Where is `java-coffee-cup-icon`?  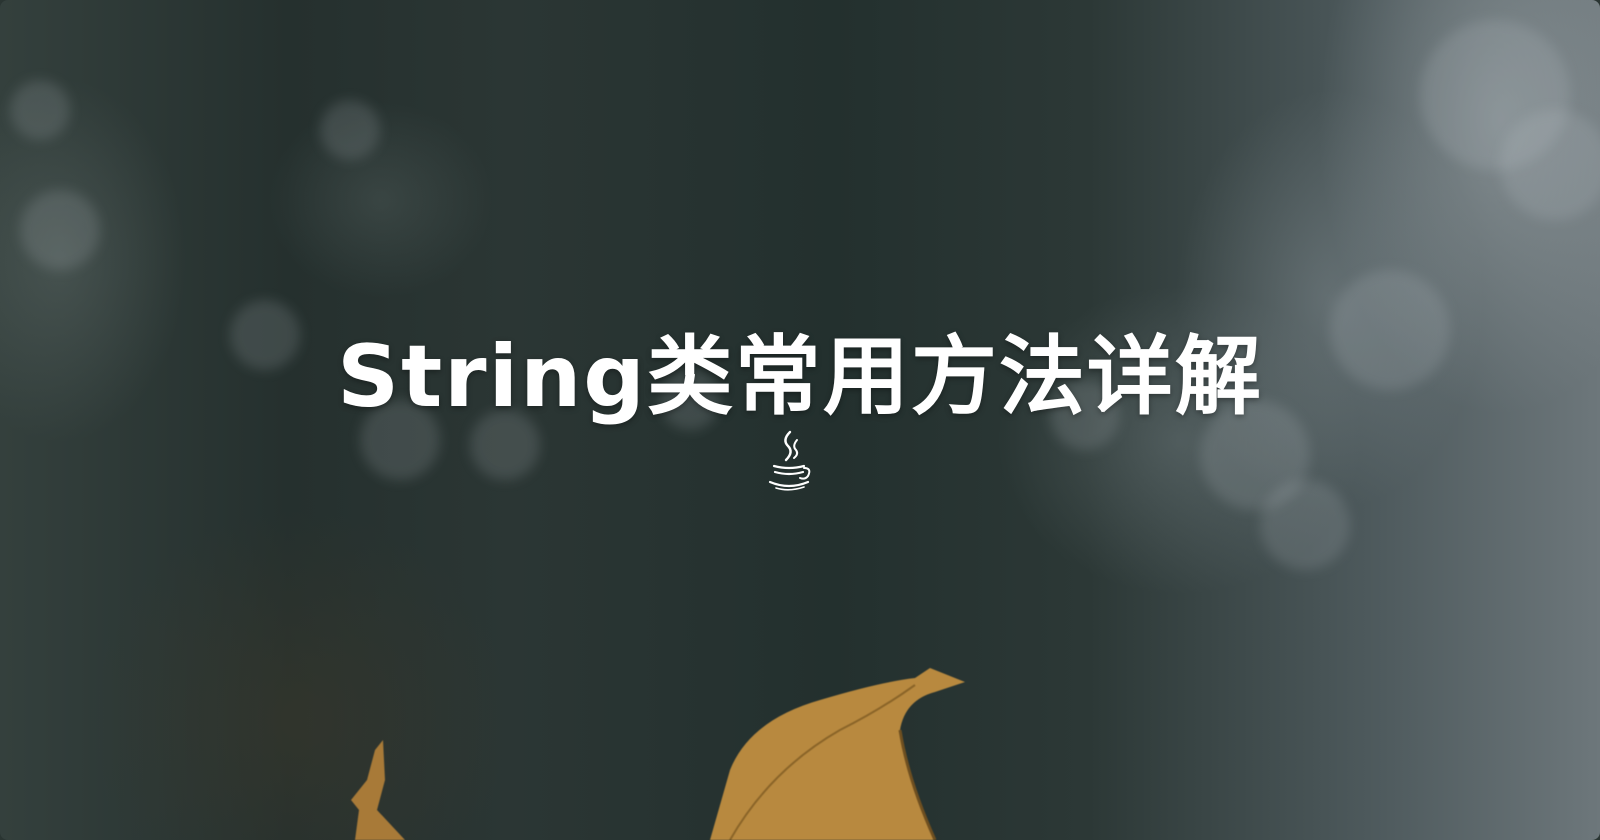 java-coffee-cup-icon is located at coordinates (789, 460).